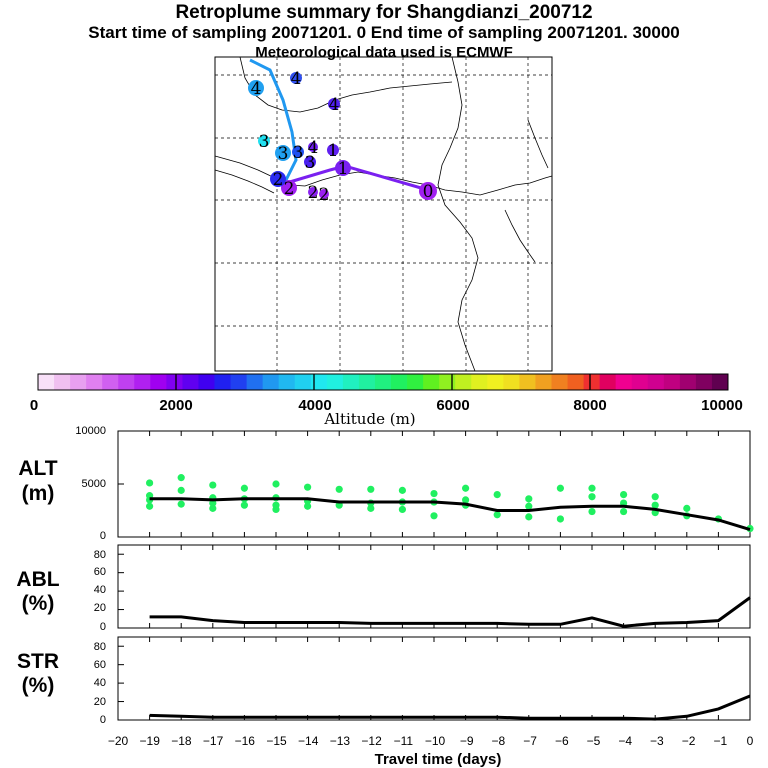 This screenshot has width=768, height=768. Describe the element at coordinates (94, 484) in the screenshot. I see `alt-ytick: 5000` at that location.